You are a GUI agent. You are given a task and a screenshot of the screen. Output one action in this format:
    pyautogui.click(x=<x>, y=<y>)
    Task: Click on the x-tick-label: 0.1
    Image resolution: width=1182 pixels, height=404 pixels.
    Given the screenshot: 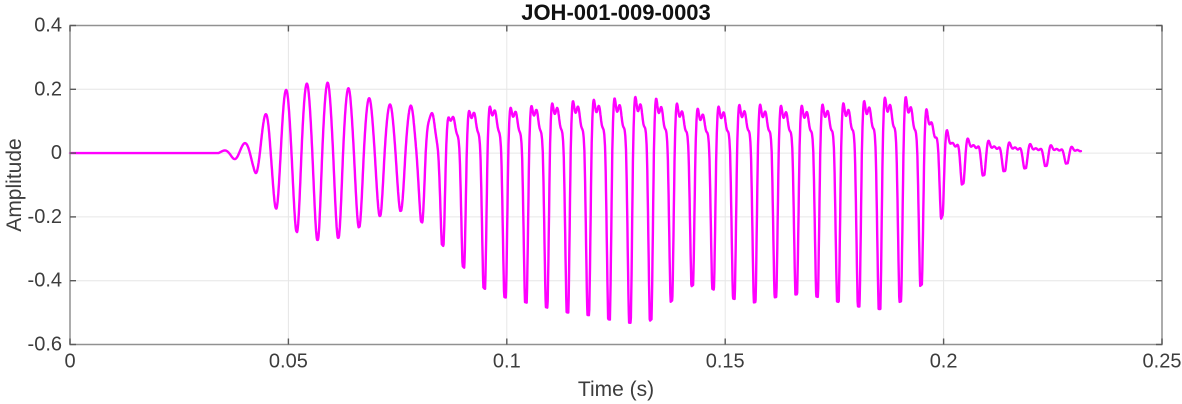 What is the action you would take?
    pyautogui.click(x=507, y=362)
    